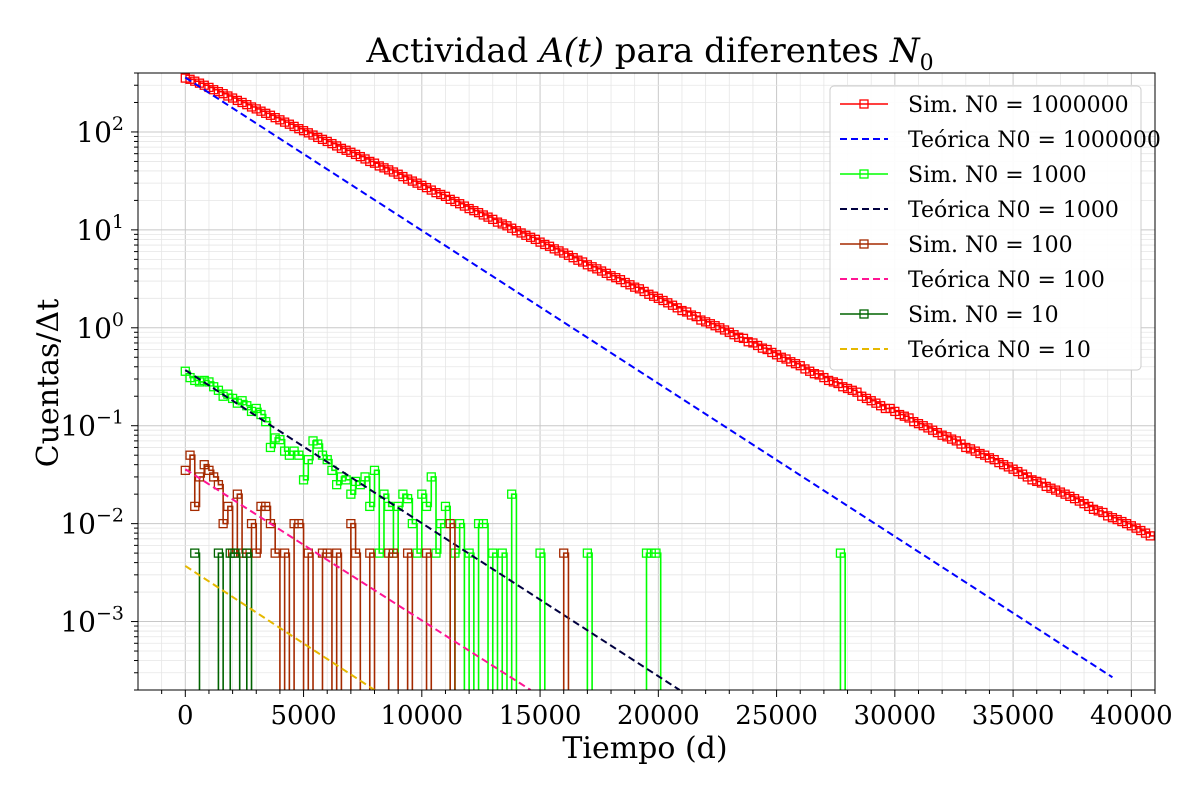 This screenshot has width=1200, height=800. I want to click on legend-item: Teórica N0 = 100, so click(972, 280).